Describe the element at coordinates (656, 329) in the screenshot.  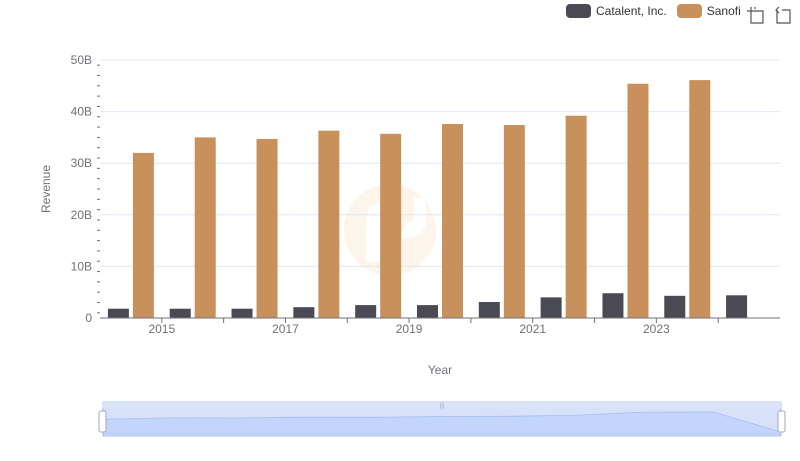
I see `x-tick-label: 2023` at that location.